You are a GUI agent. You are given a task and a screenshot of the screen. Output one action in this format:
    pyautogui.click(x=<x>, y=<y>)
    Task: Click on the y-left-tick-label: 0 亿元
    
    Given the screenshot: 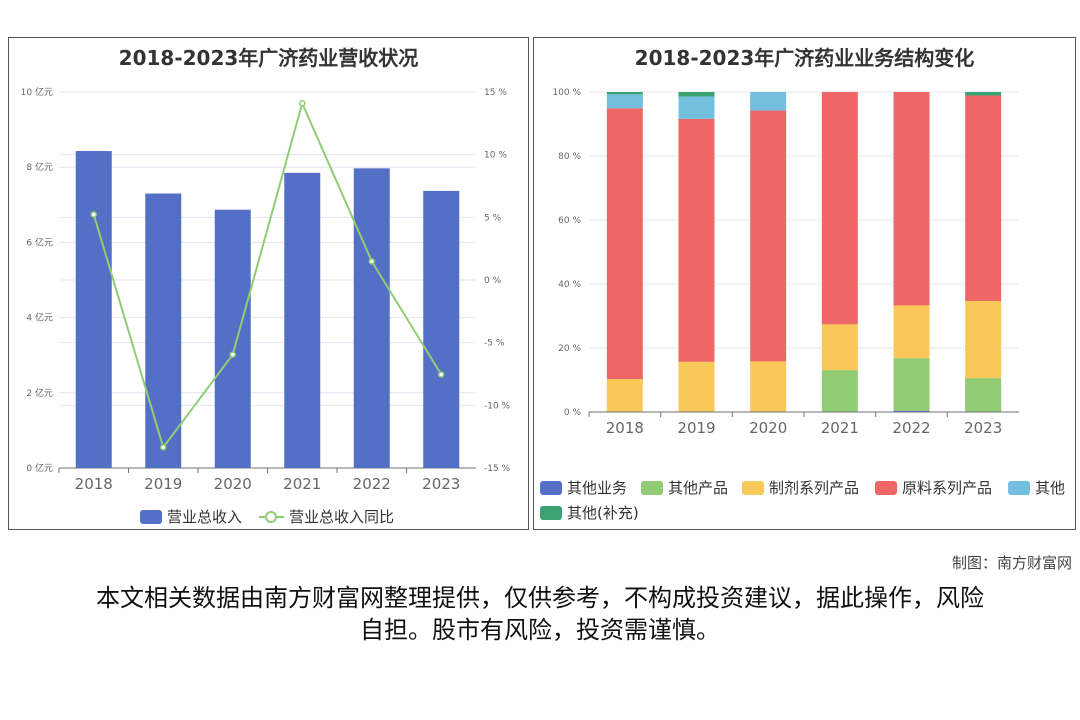 What is the action you would take?
    pyautogui.click(x=39, y=468)
    